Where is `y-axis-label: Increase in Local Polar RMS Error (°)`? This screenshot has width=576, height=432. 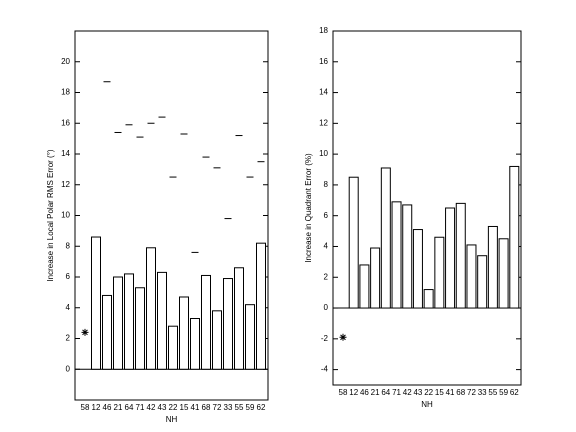
y-axis-label: Increase in Local Polar RMS Error (°) is located at coordinates (50, 215).